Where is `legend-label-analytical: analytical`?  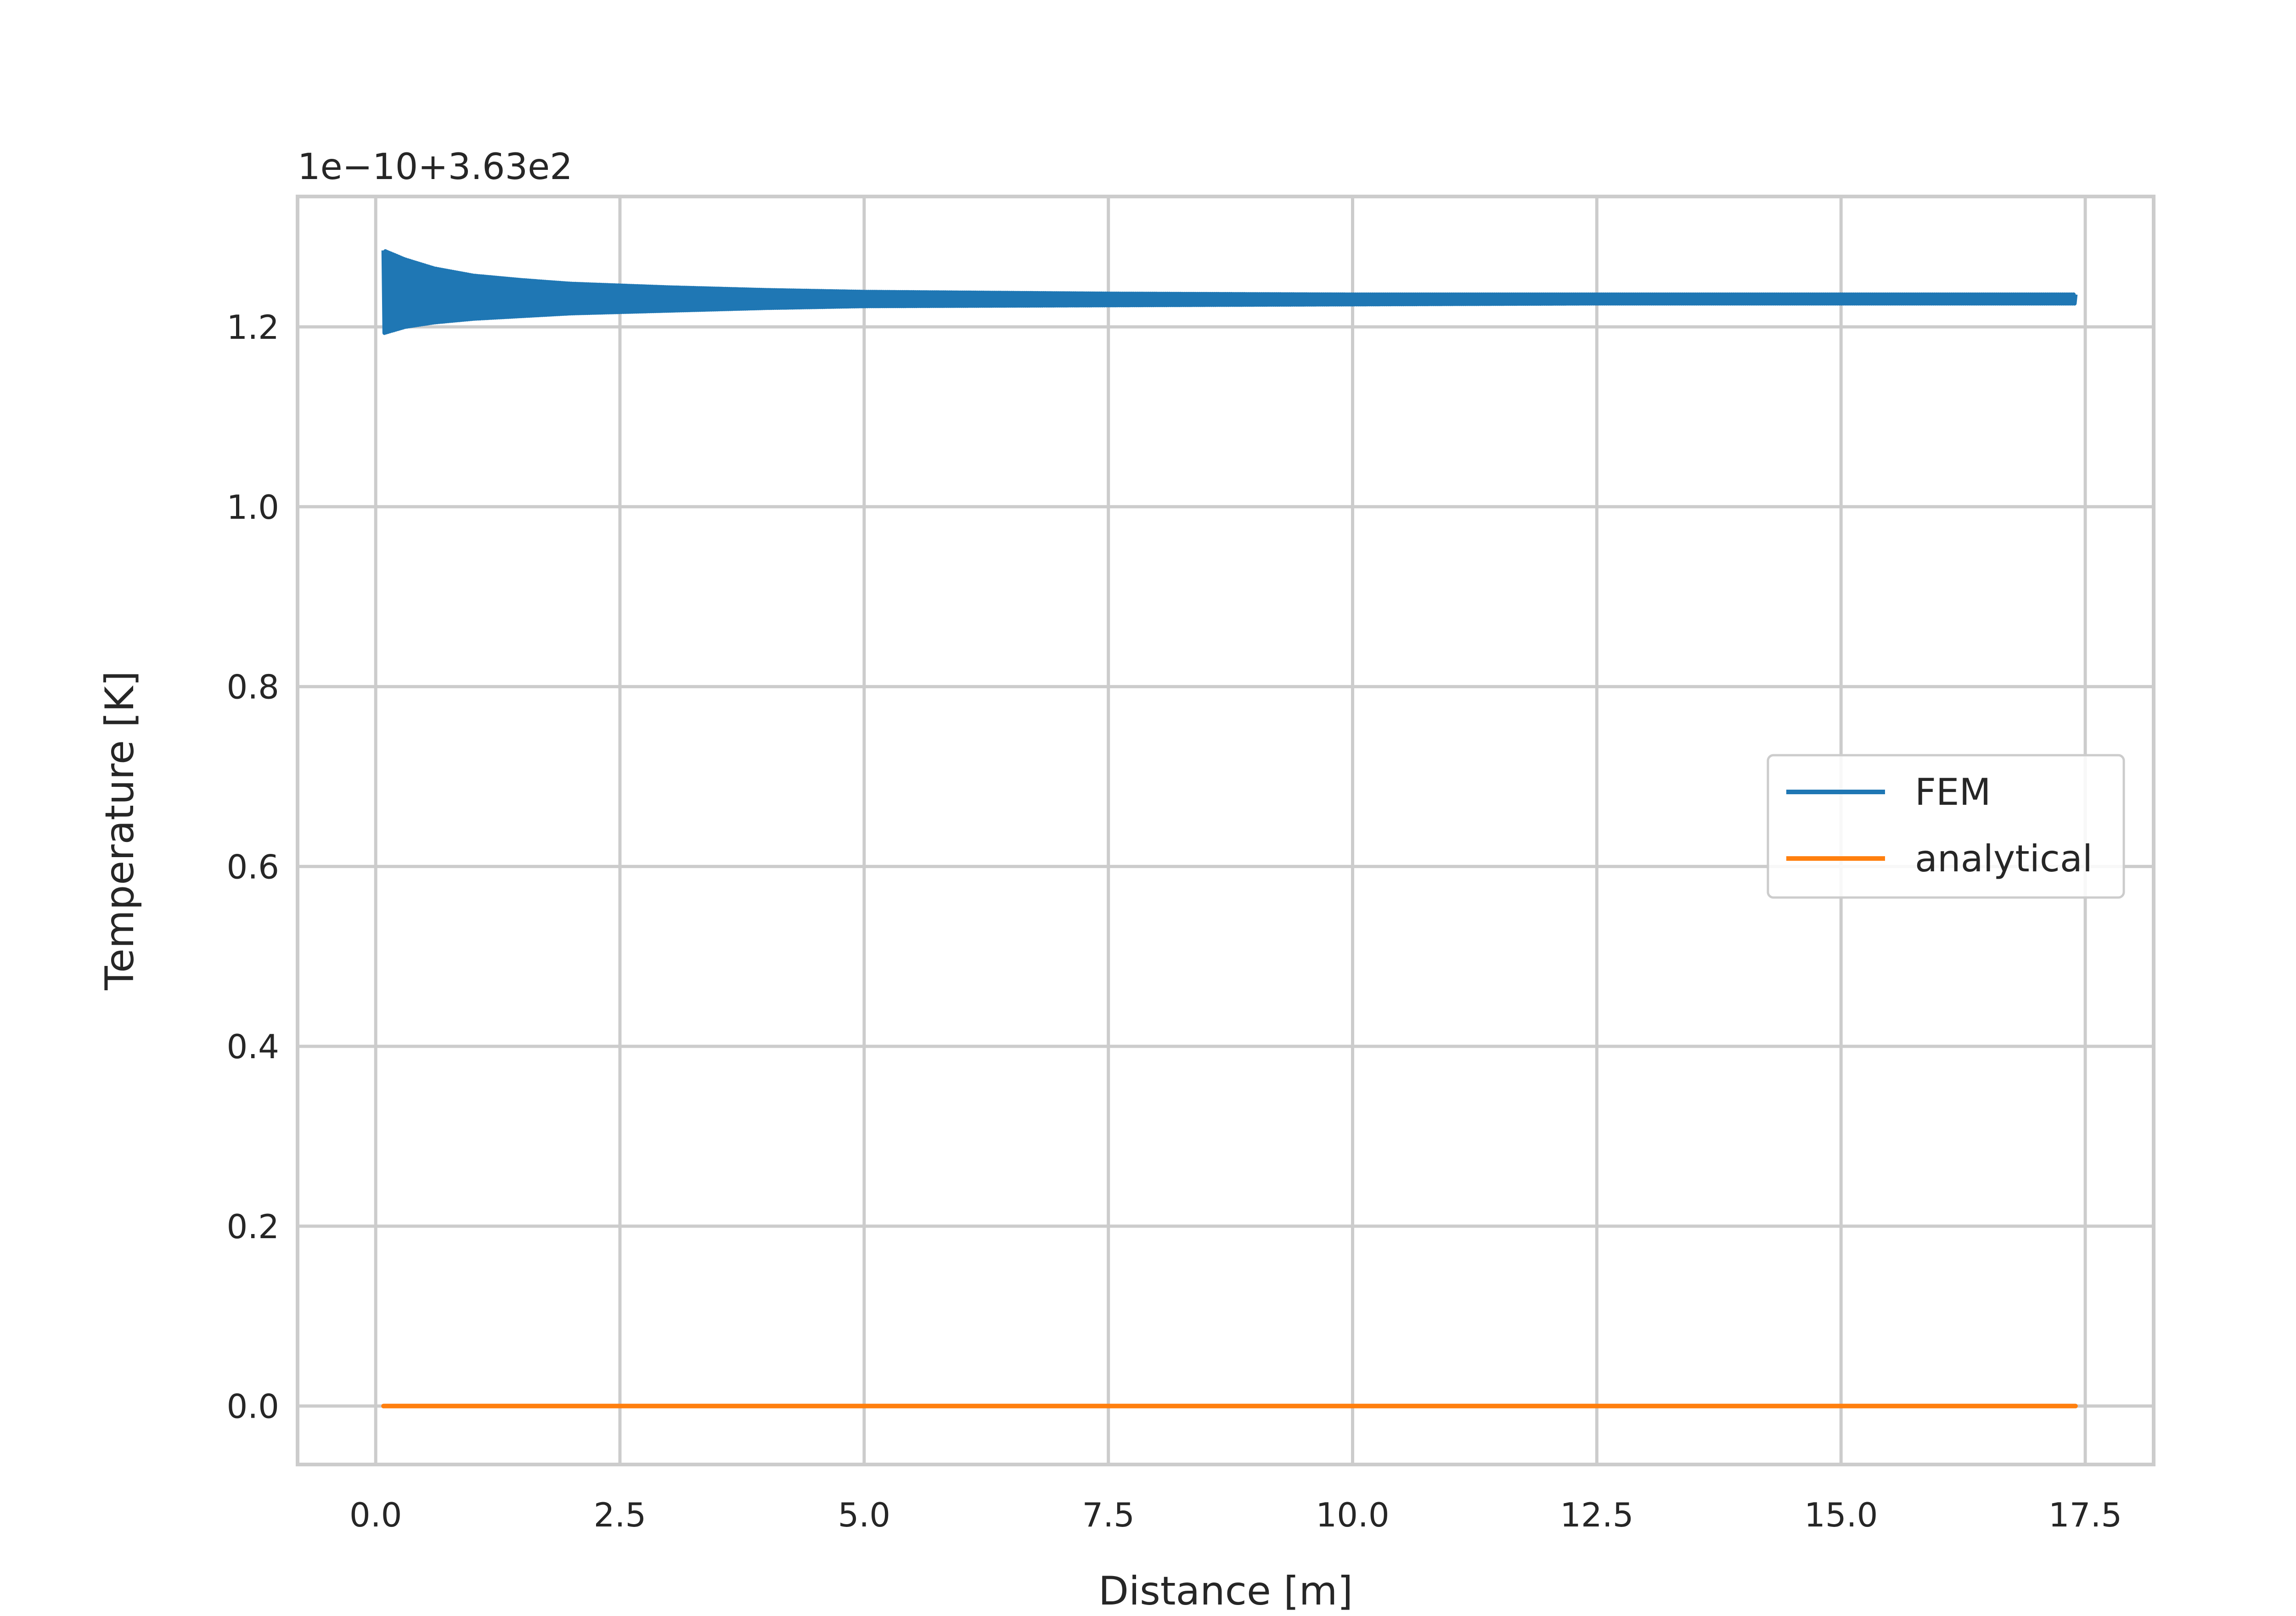 legend-label-analytical: analytical is located at coordinates (2004, 859).